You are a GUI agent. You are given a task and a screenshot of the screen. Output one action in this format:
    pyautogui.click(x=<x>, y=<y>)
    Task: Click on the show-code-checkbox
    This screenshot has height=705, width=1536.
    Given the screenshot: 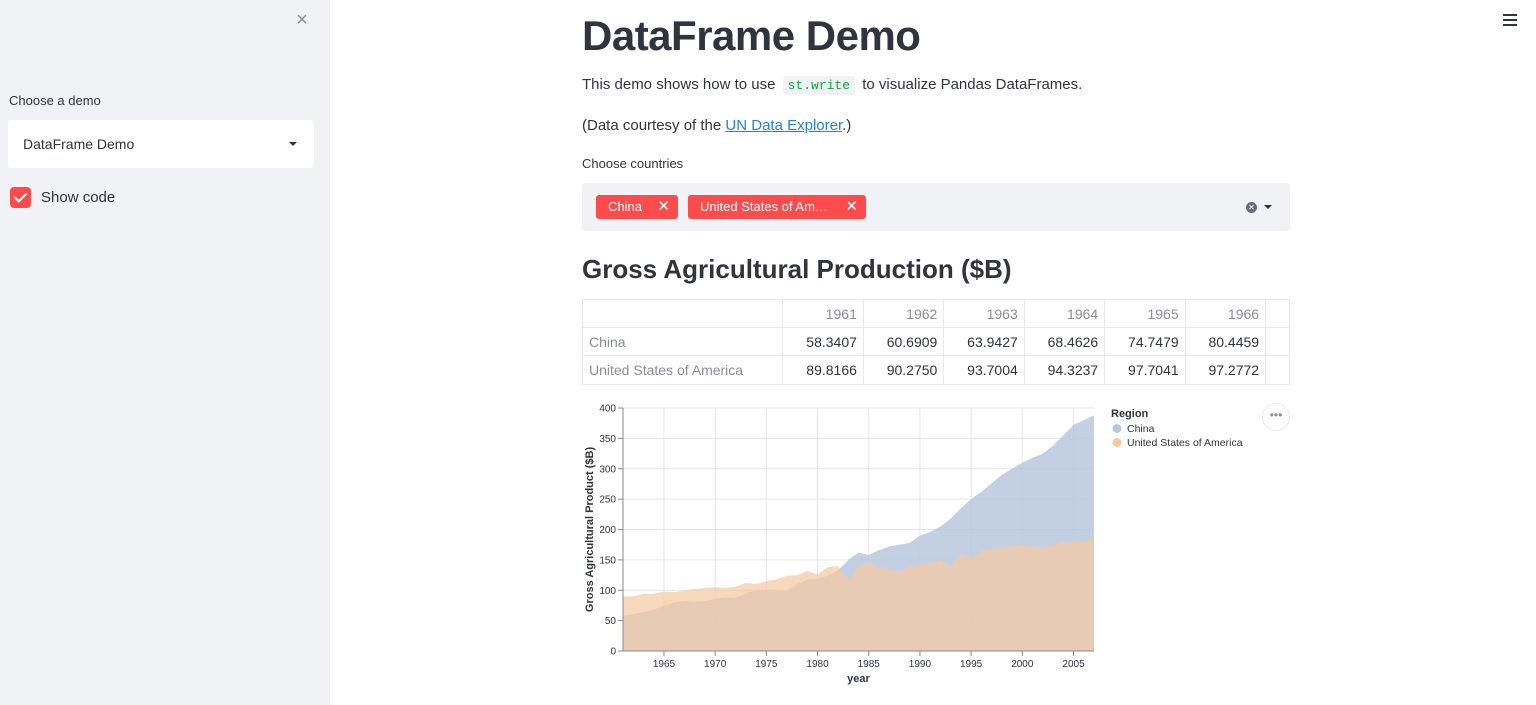 What is the action you would take?
    pyautogui.click(x=20, y=197)
    